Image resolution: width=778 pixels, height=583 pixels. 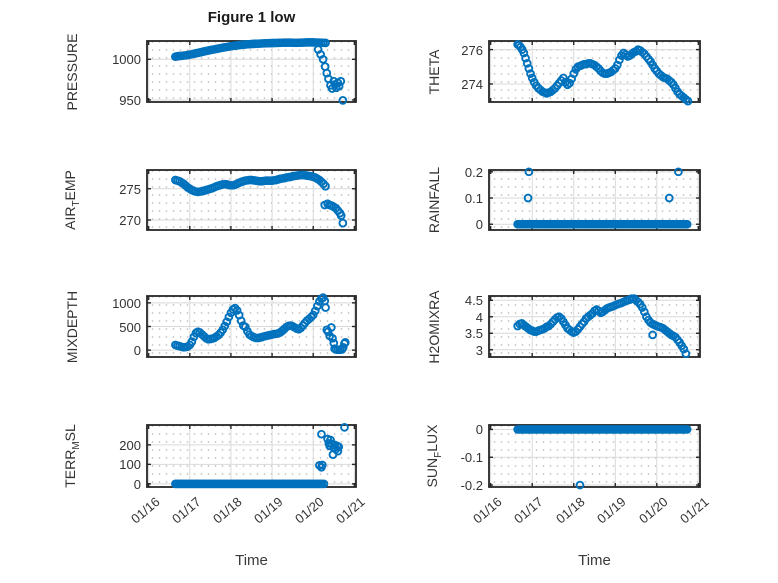 I want to click on terr-msl-ylabel: TERRMSL, so click(x=72, y=456).